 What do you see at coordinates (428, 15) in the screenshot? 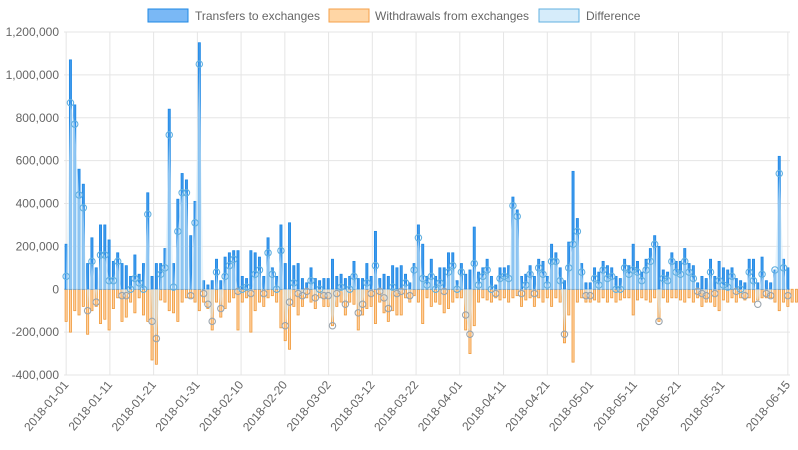
I see `legend-item-withdrawals: Withdrawals from exchanges` at bounding box center [428, 15].